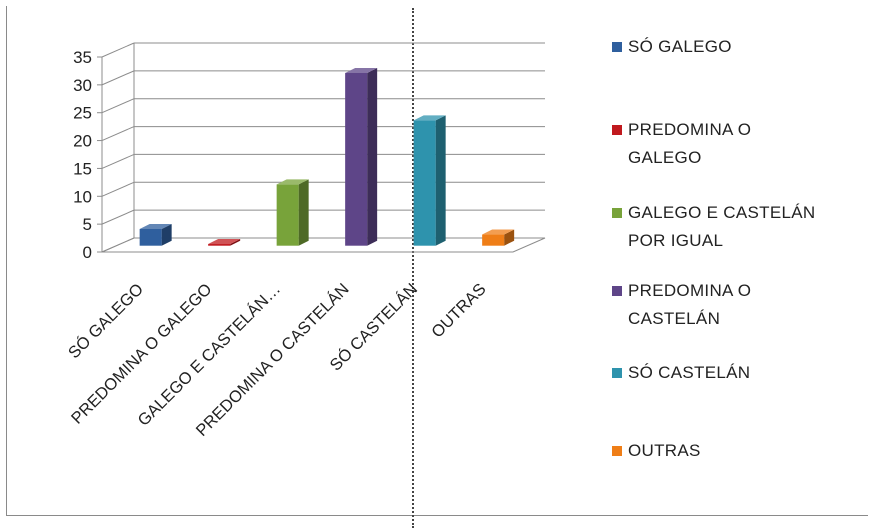  Describe the element at coordinates (458, 310) in the screenshot. I see `x-category-label: OUTRAS` at that location.